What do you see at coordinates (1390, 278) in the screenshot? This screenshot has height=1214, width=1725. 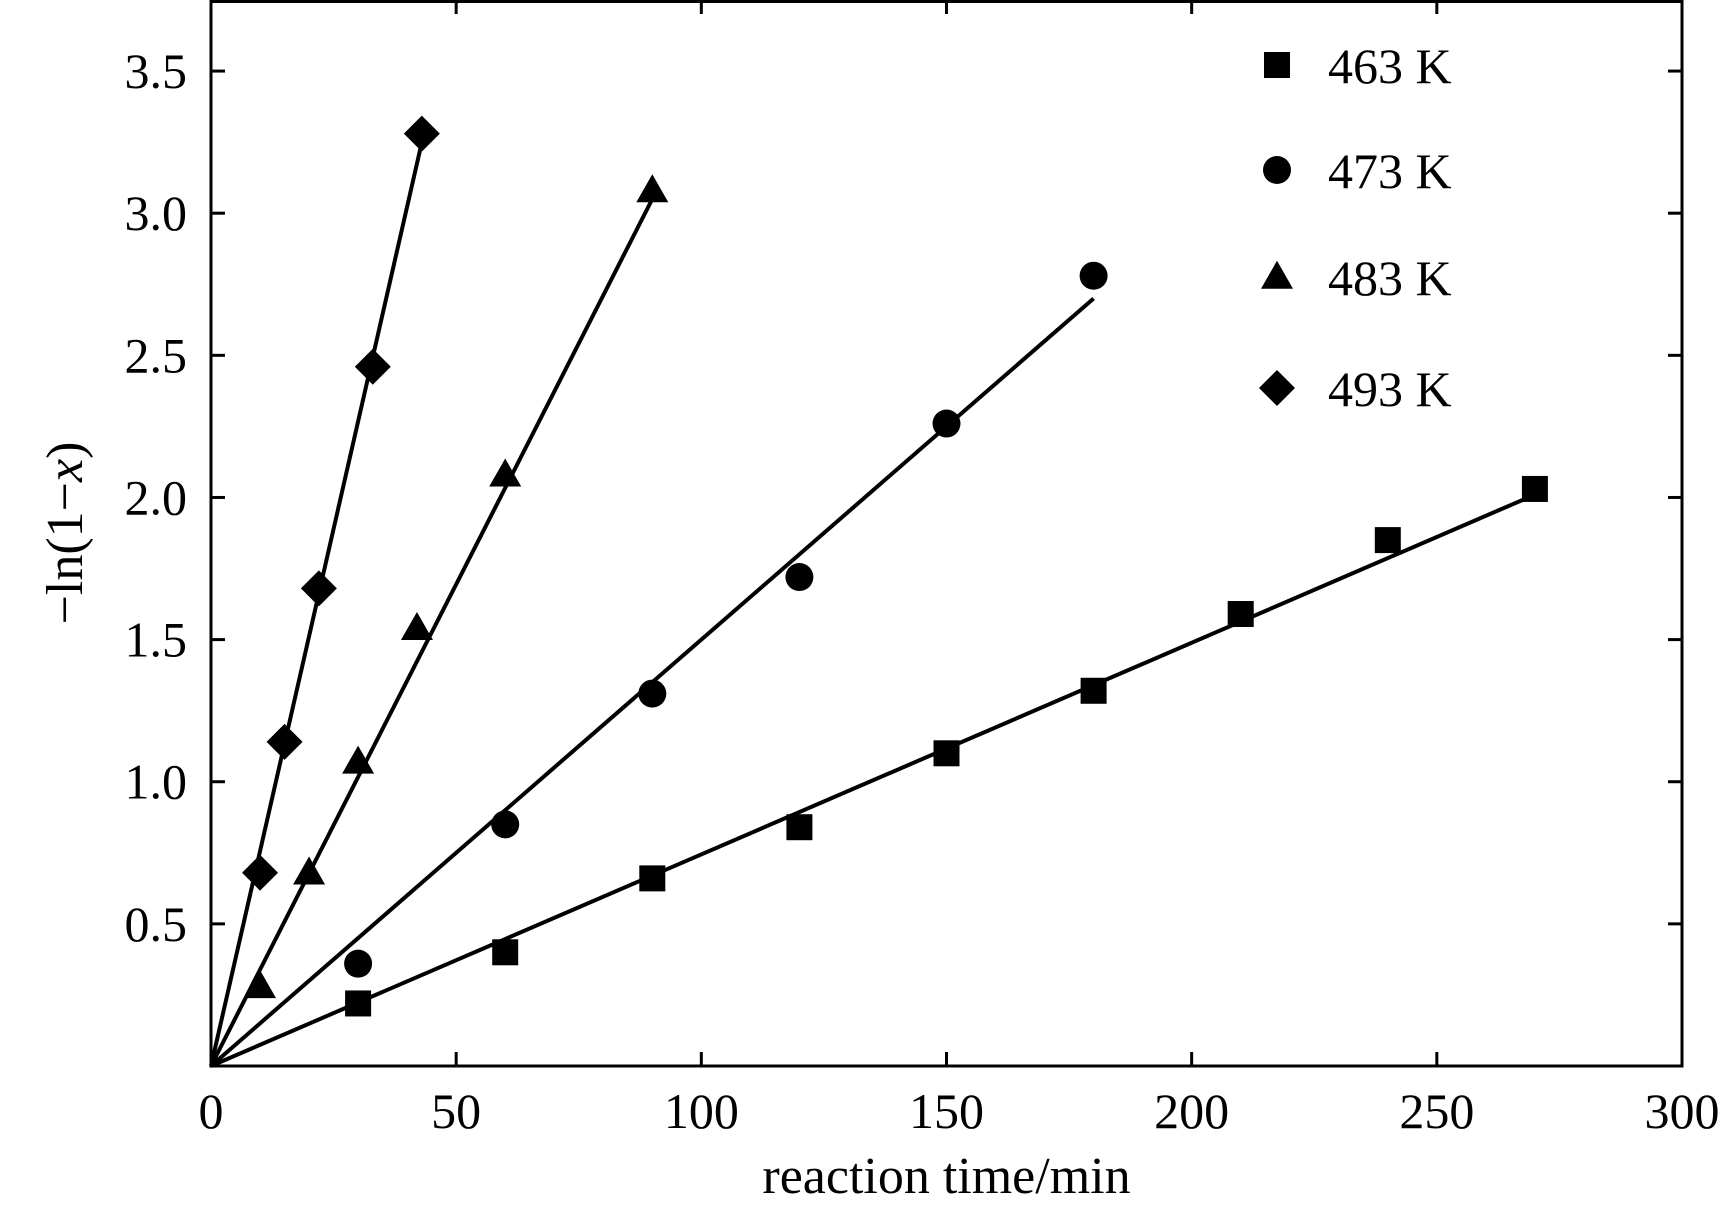 I see `legend-label-2: 483 K` at bounding box center [1390, 278].